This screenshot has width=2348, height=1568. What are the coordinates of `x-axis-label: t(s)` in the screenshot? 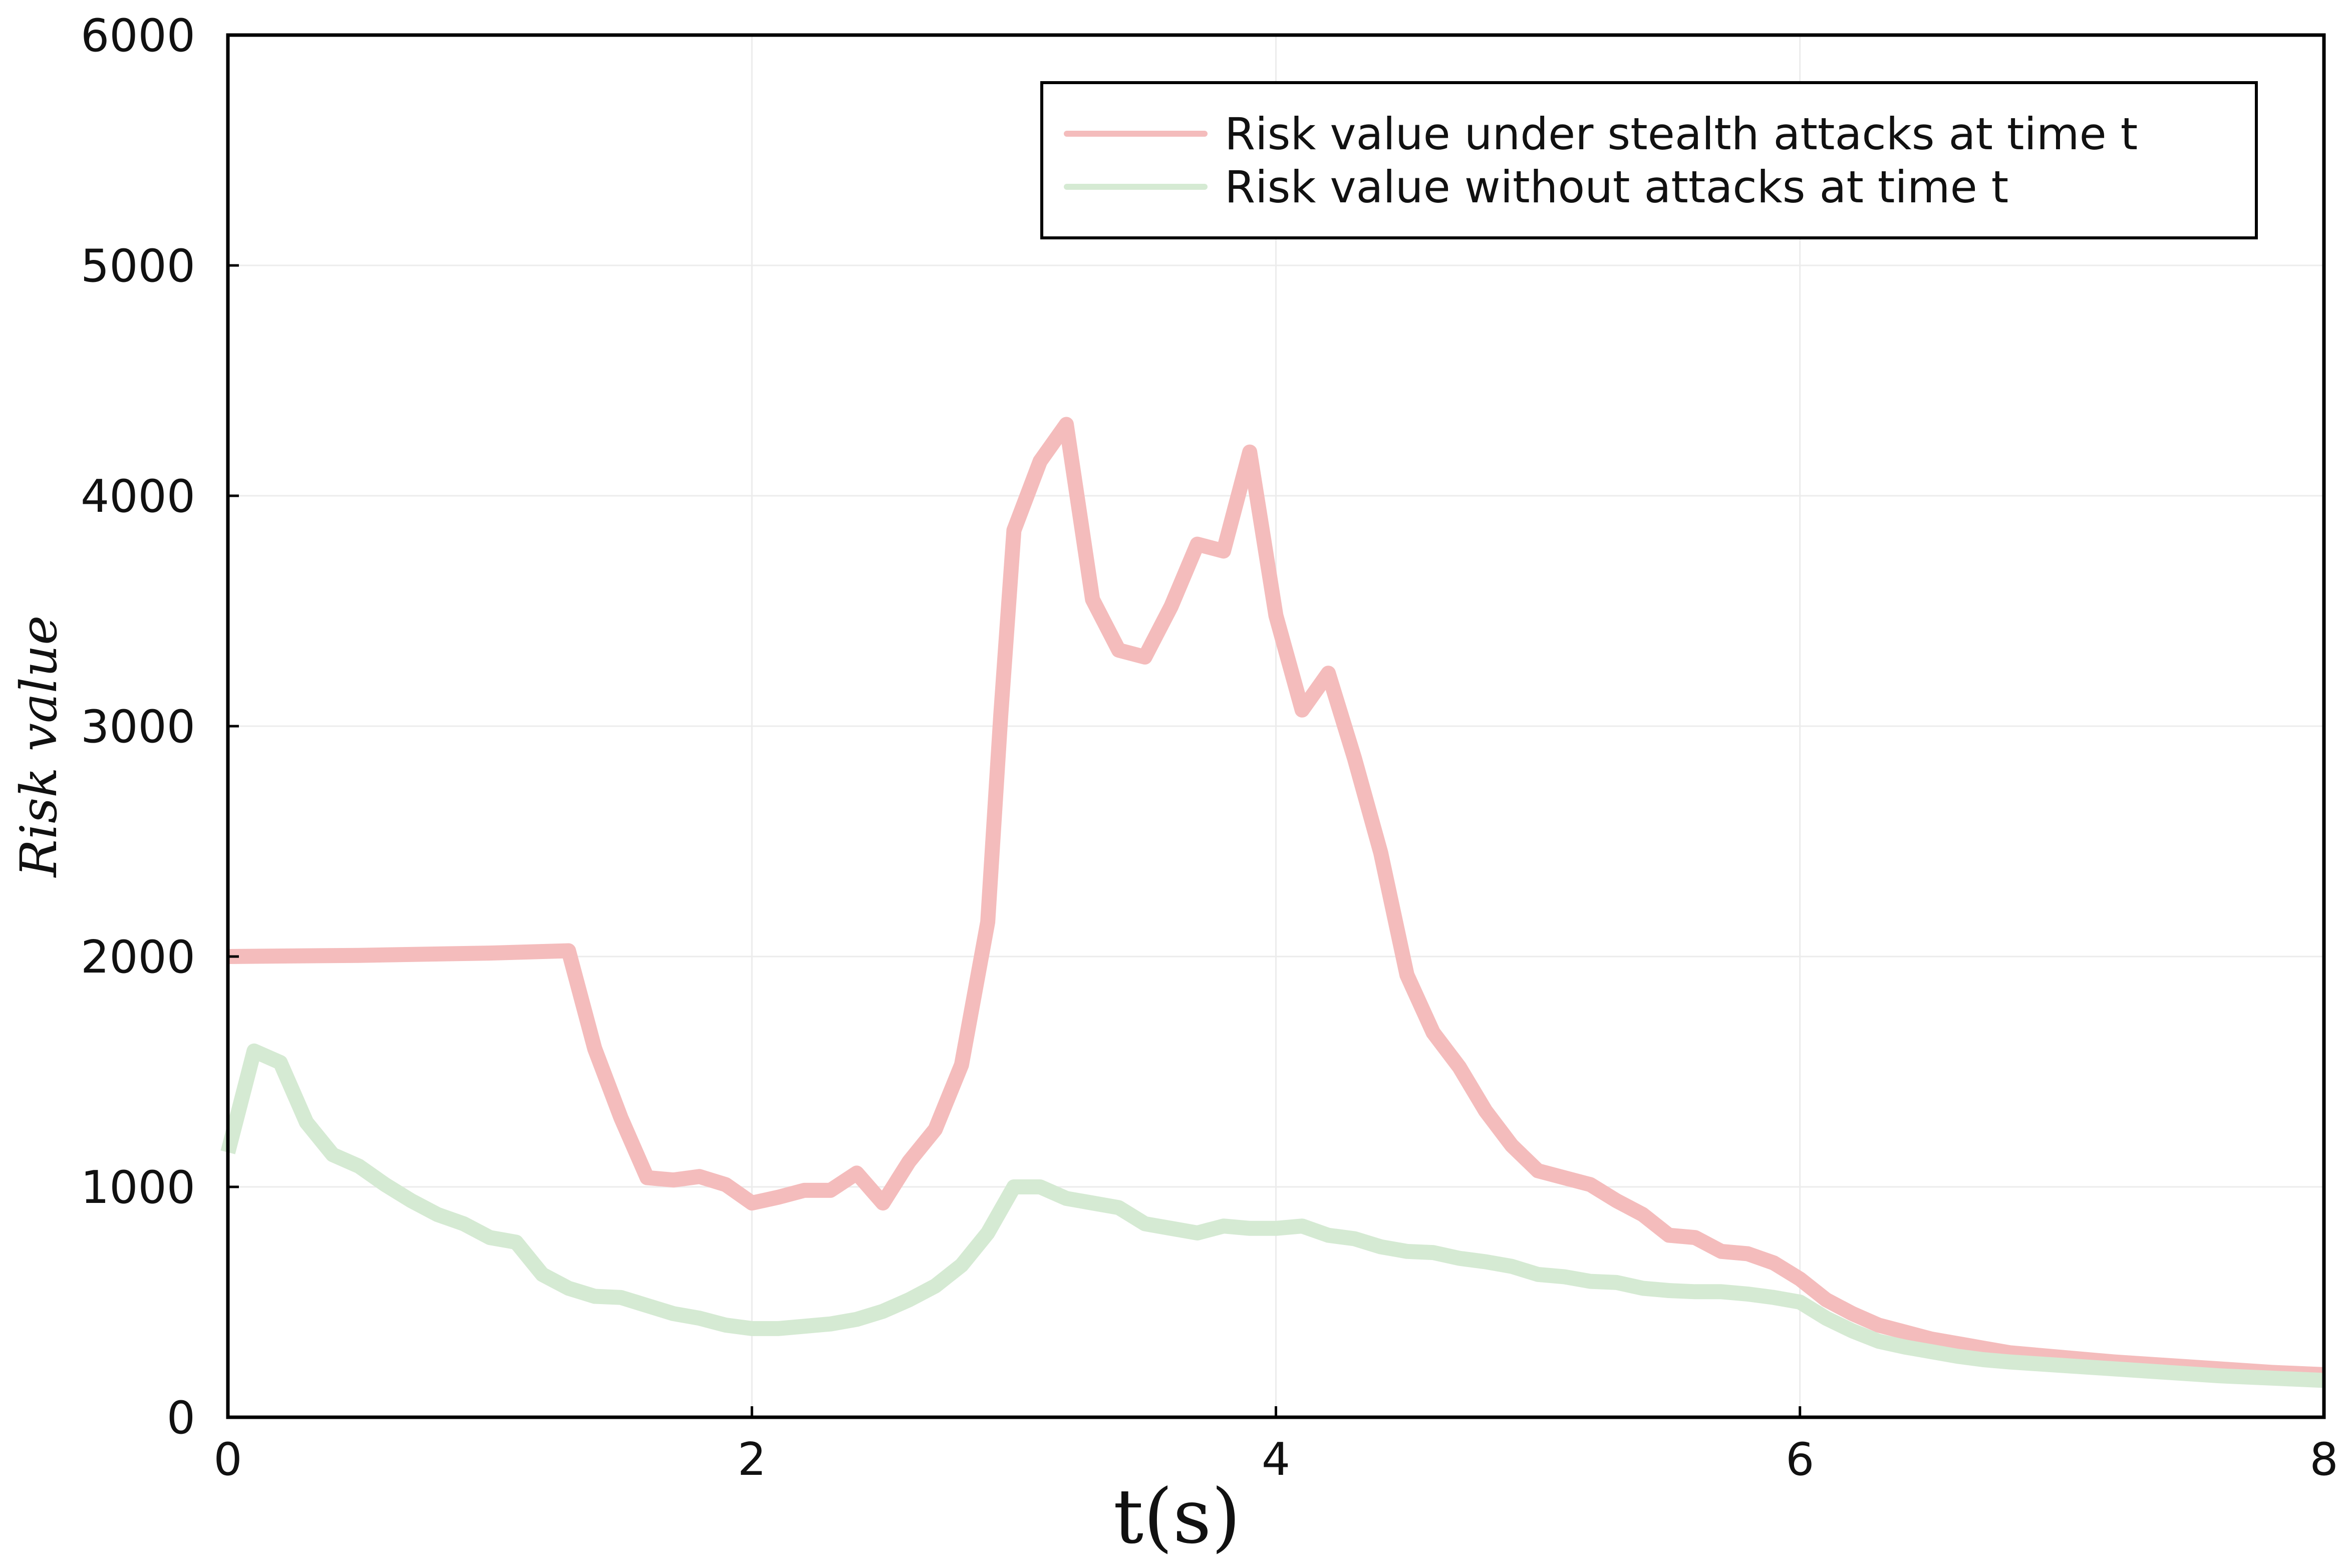 It's located at (1177, 1516).